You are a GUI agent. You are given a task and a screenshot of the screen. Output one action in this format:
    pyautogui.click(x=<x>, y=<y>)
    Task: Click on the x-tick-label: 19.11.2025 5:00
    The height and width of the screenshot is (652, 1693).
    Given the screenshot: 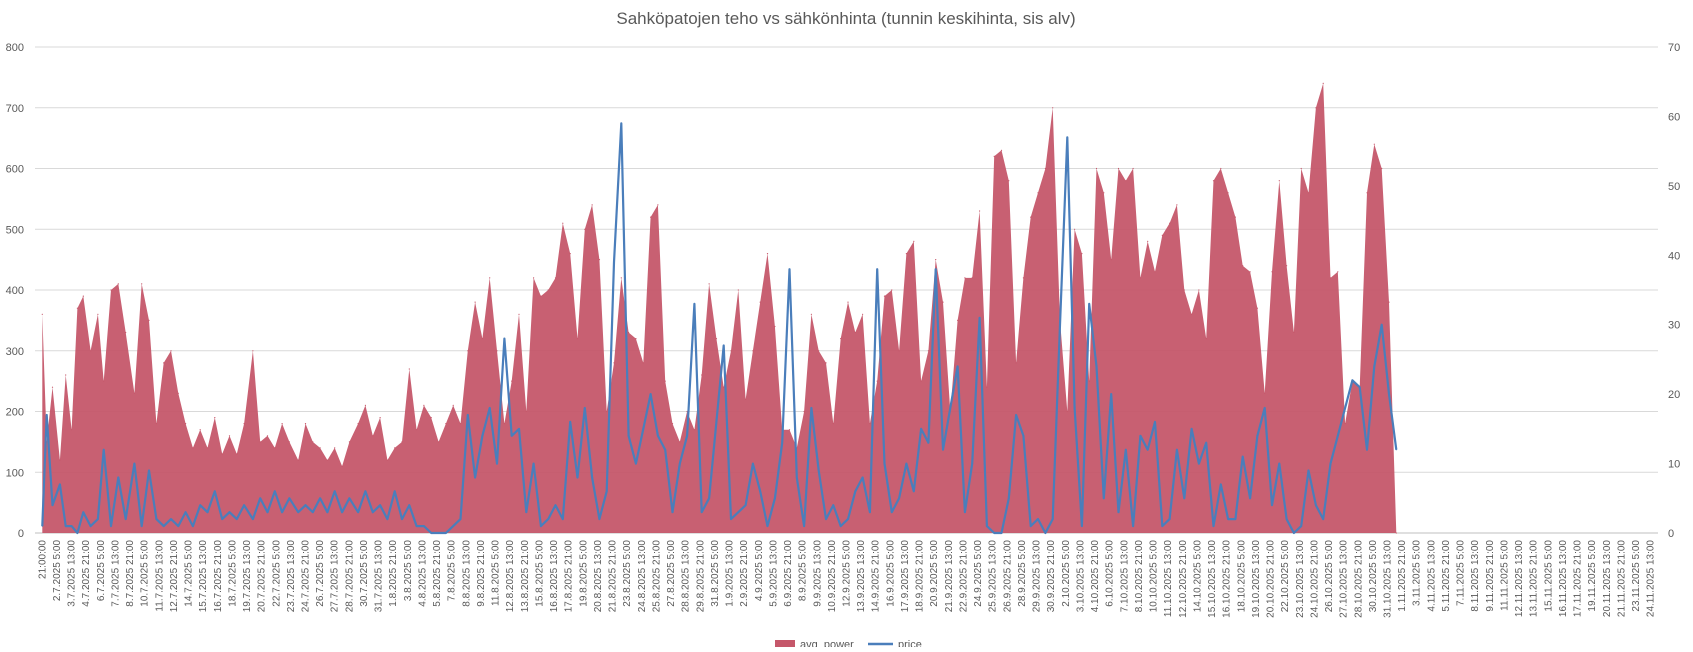 What is the action you would take?
    pyautogui.click(x=1592, y=576)
    